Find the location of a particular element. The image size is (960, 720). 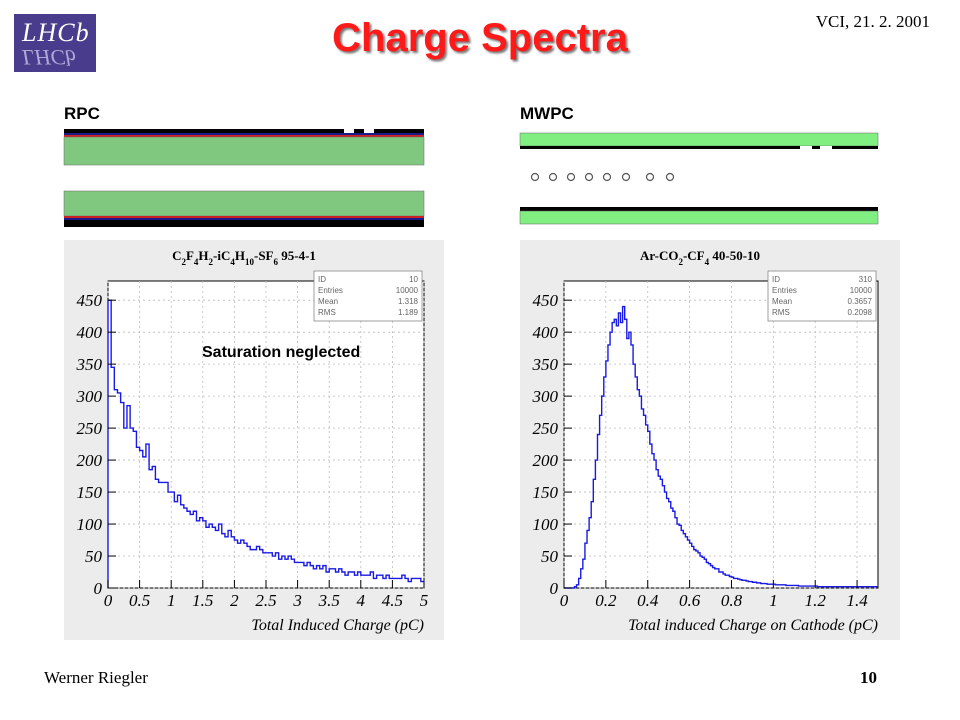

stats-value: 0.2098 is located at coordinates (860, 312).